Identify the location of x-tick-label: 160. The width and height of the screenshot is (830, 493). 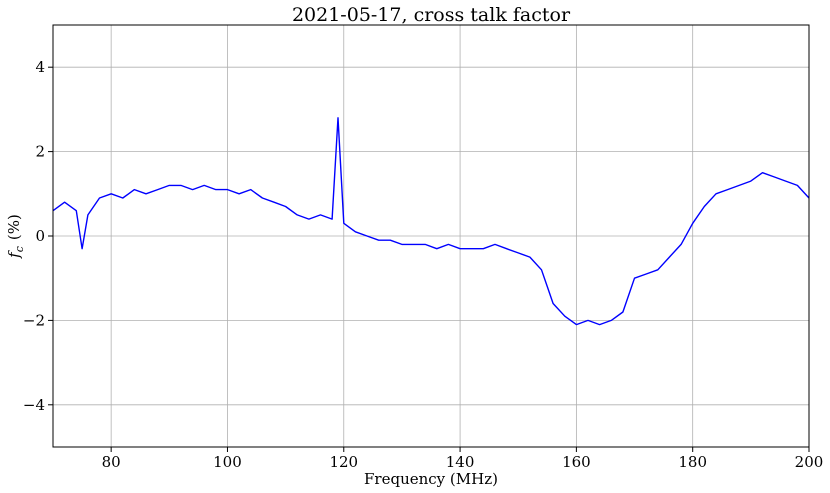
(576, 462).